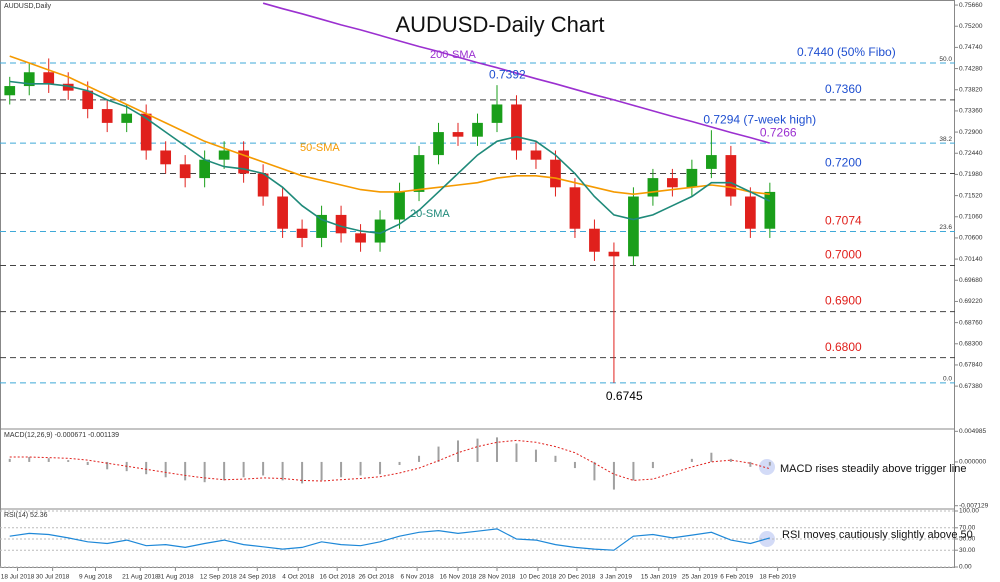 The image size is (1000, 582). What do you see at coordinates (974, 505) in the screenshot?
I see `y-tick-label: -0.007129` at bounding box center [974, 505].